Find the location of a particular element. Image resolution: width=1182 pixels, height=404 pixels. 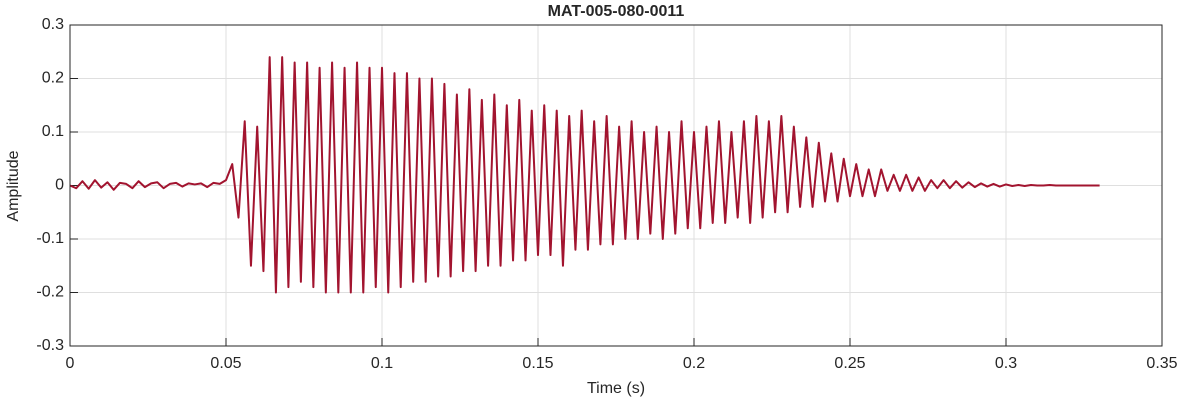

x-tick-label: 0.3 is located at coordinates (1006, 363).